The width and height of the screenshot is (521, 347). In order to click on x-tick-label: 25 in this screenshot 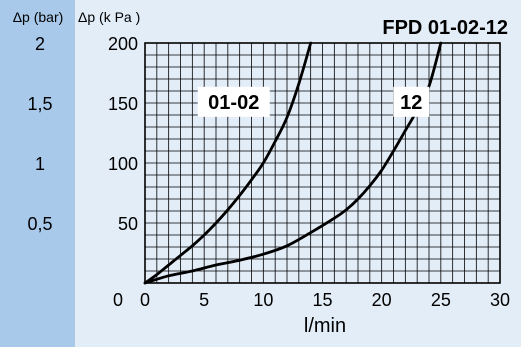, I will do `click(441, 300)`.